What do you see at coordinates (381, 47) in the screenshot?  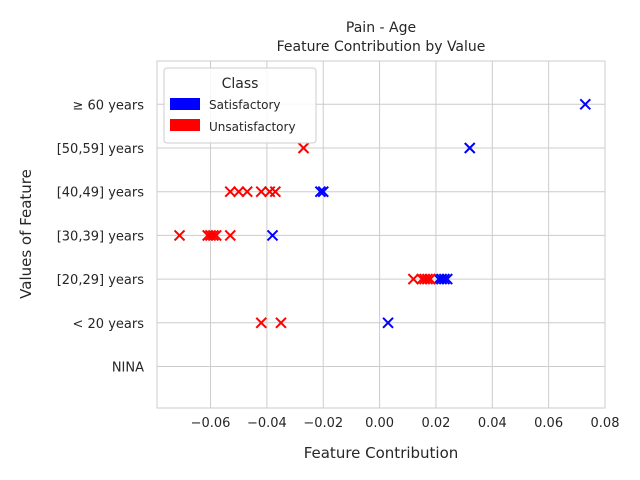 I see `chart-subtitle: Feature Contribution by Value` at bounding box center [381, 47].